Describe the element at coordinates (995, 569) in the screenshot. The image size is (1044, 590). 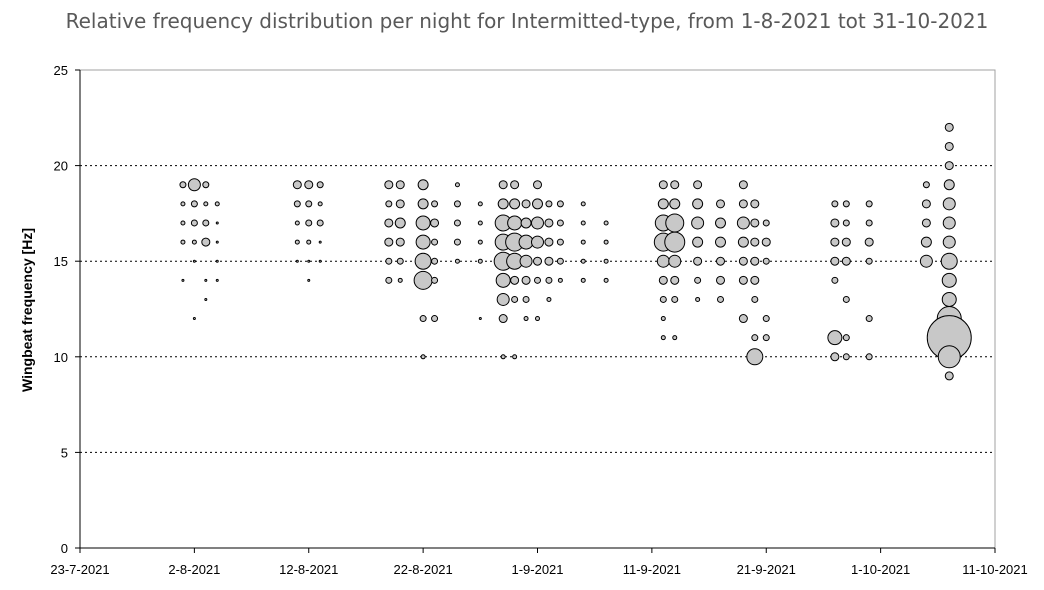
I see `x-tick-label: 11-10-2021` at that location.